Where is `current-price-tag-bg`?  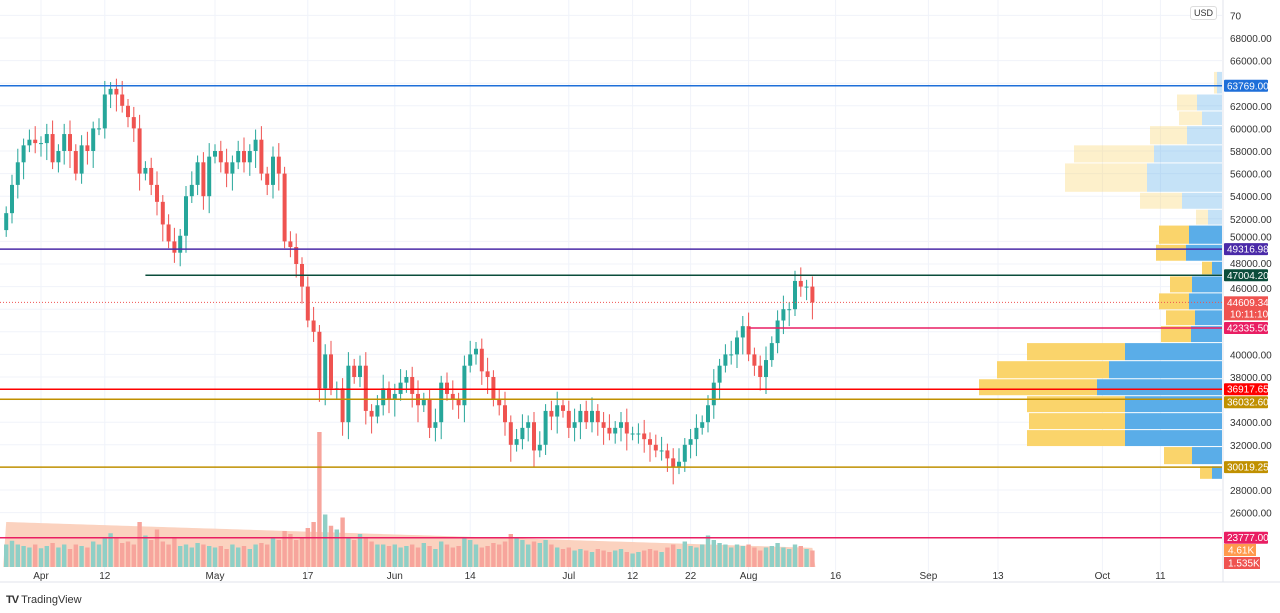 current-price-tag-bg is located at coordinates (1246, 308).